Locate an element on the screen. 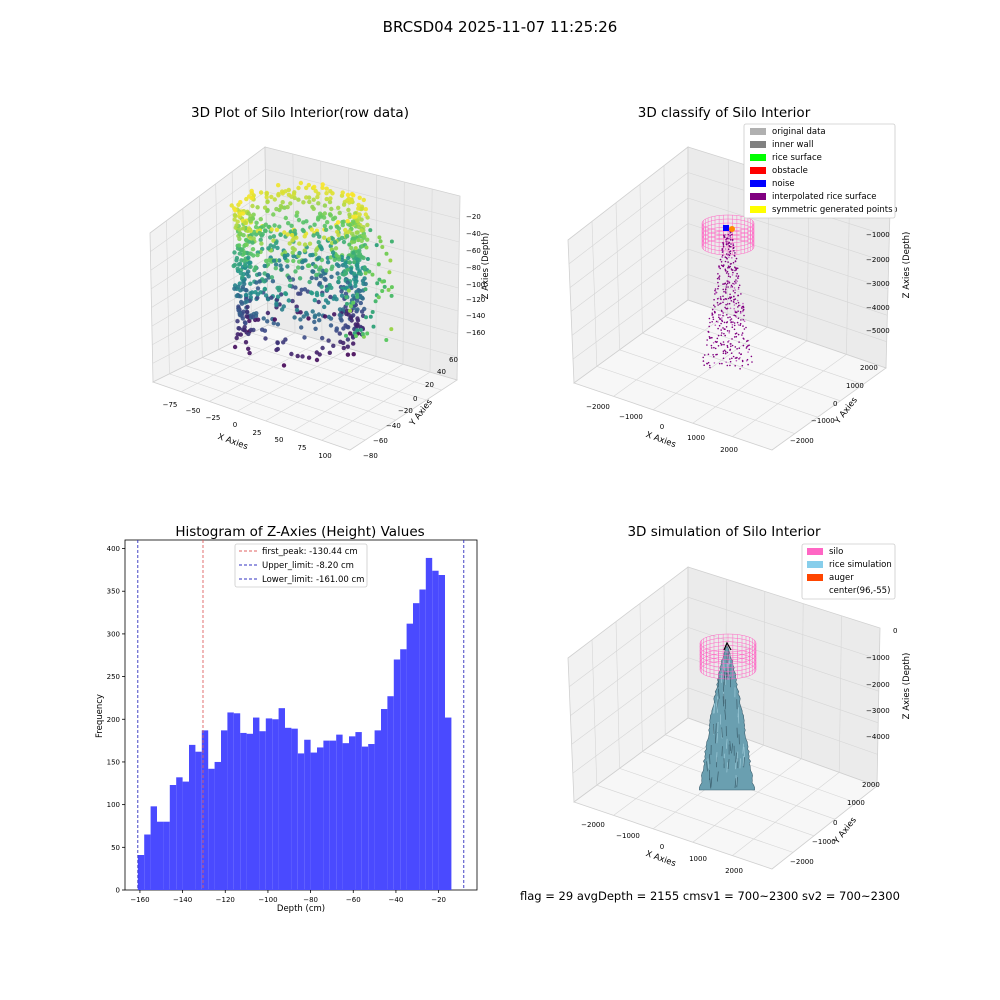 Image resolution: width=1000 pixels, height=1000 pixels. raw-y-tick: 0 is located at coordinates (415, 399).